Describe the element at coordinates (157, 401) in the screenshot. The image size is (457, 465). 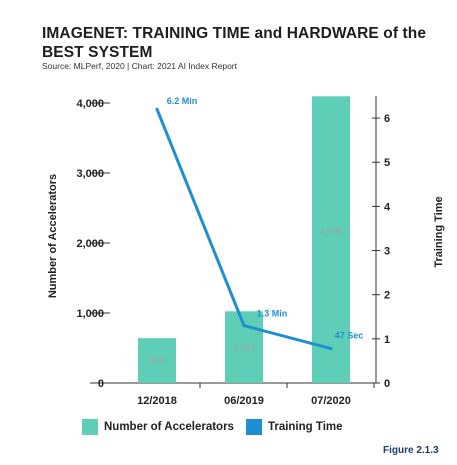
I see `x-tick-label: 12/2018` at that location.